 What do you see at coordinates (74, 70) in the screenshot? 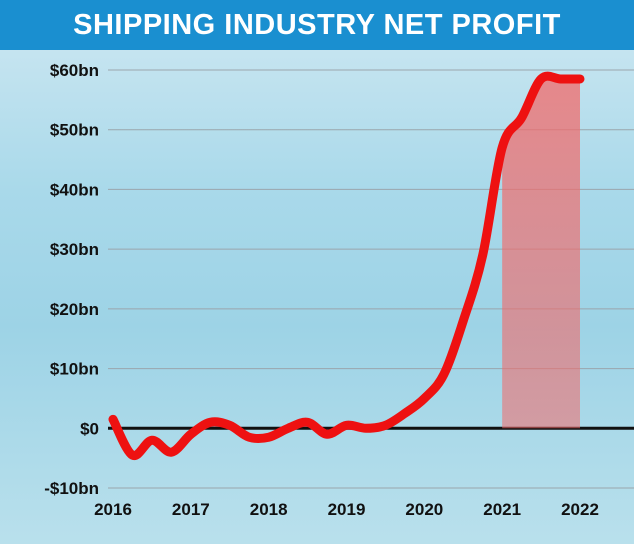
I see `y-tick-label: $60bn` at bounding box center [74, 70].